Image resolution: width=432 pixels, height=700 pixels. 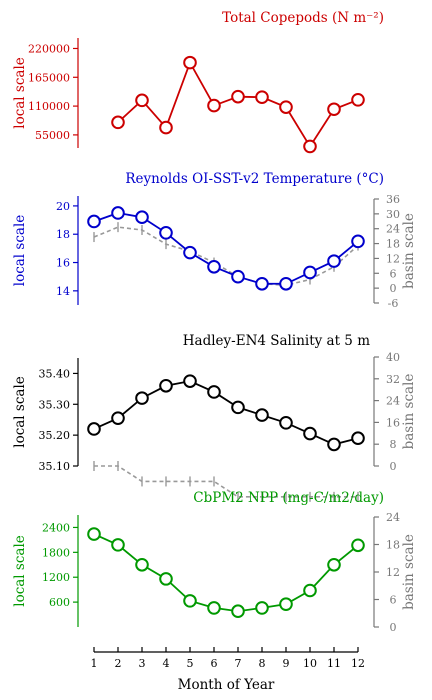 I want to click on left-tick-label: 2400, so click(x=56, y=527).